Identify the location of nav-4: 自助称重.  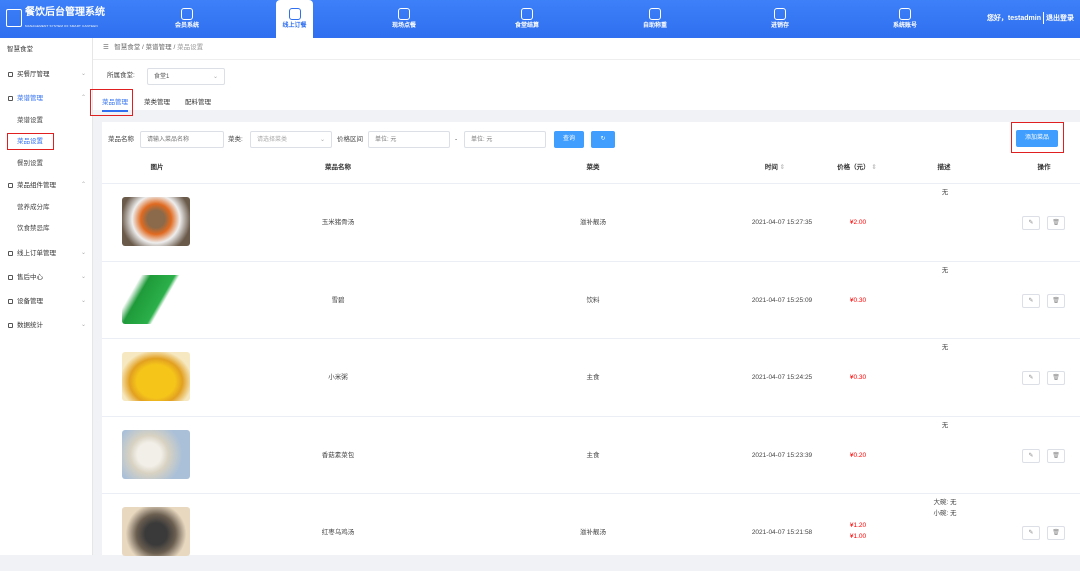
(655, 19).